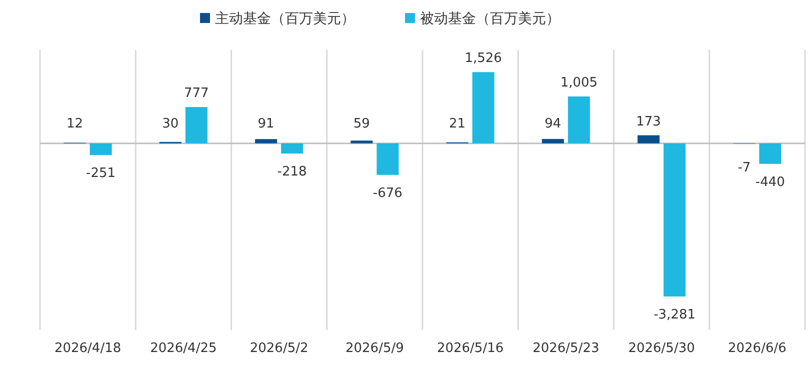 The width and height of the screenshot is (808, 369). What do you see at coordinates (483, 58) in the screenshot?
I see `data-label: 1,526` at bounding box center [483, 58].